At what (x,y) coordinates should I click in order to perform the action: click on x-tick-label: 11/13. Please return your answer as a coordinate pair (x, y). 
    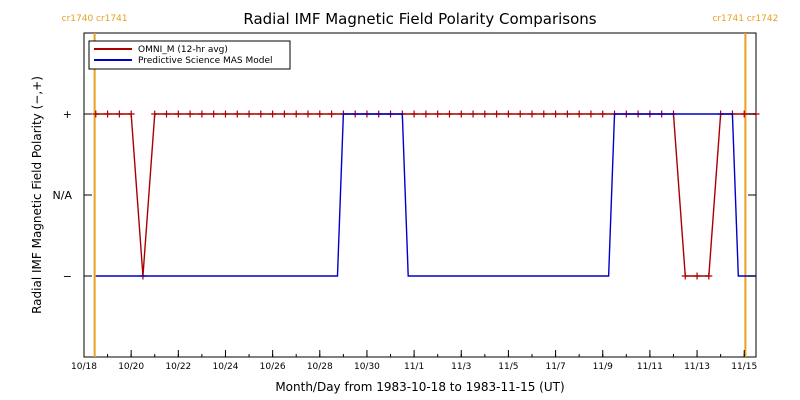
    Looking at the image, I should click on (697, 367).